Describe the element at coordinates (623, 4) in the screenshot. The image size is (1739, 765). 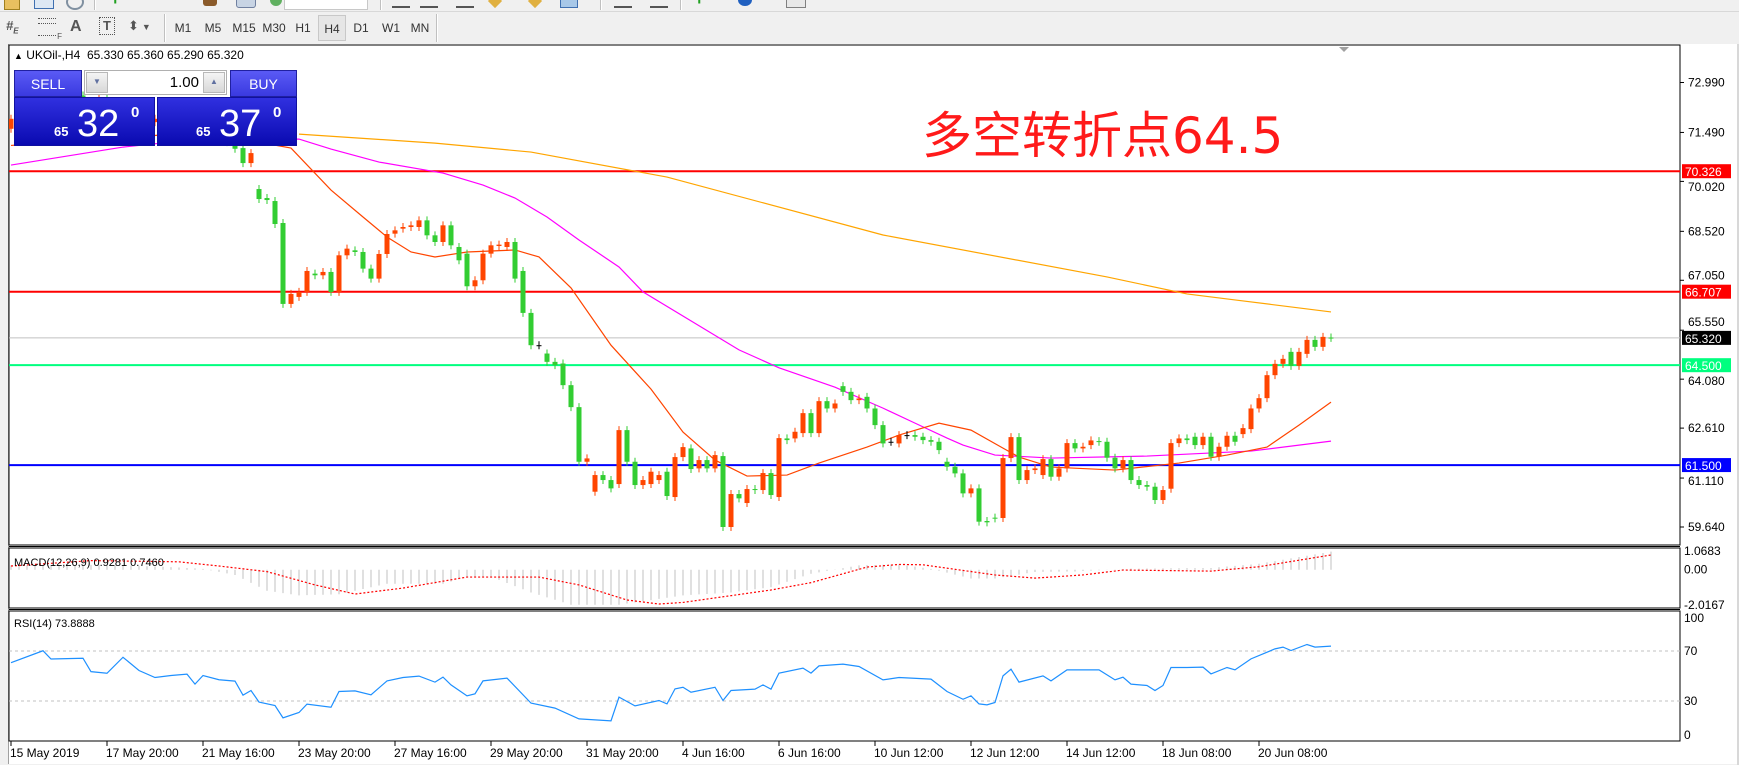
I see `zoom-in-icon` at that location.